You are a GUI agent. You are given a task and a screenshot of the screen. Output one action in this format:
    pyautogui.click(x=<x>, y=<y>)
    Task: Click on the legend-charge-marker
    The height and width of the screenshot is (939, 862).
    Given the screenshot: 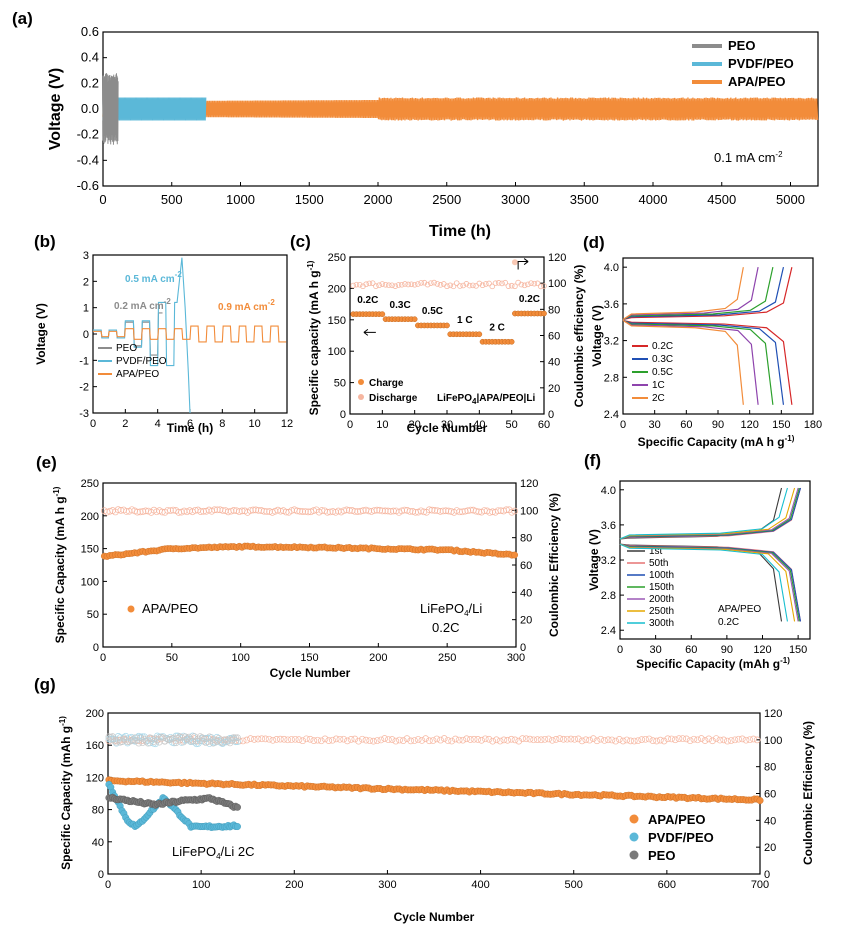 What is the action you would take?
    pyautogui.click(x=361, y=382)
    